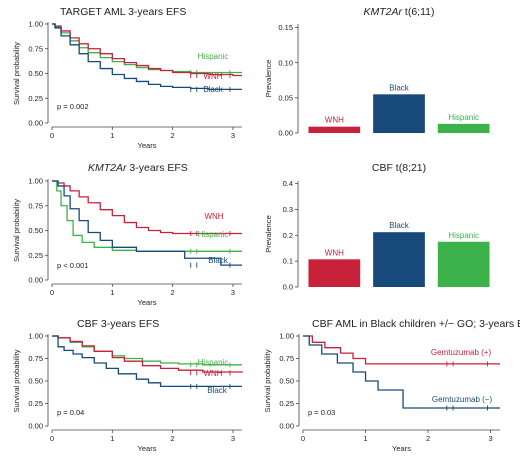 The width and height of the screenshot is (520, 468). I want to click on y-tick-label: 0.4, so click(288, 183).